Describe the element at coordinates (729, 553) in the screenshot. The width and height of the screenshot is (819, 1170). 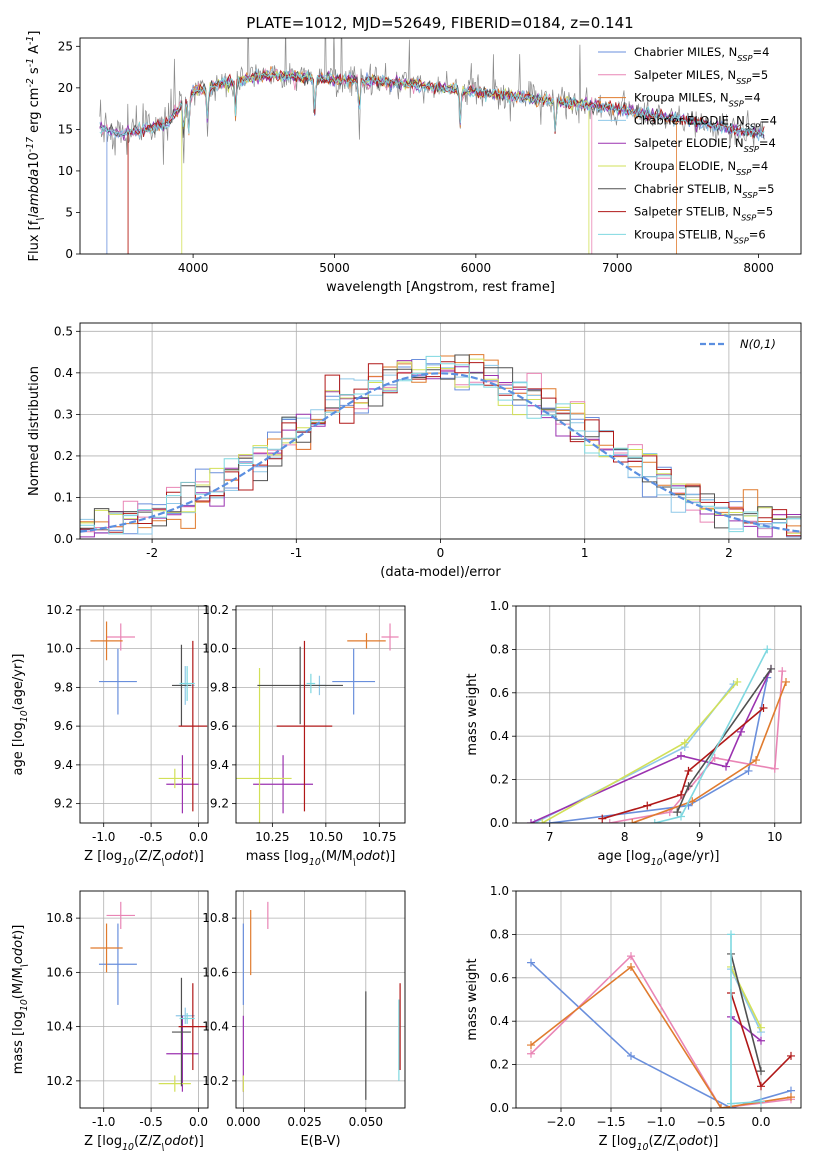
I see `x-tick-label: 2` at that location.